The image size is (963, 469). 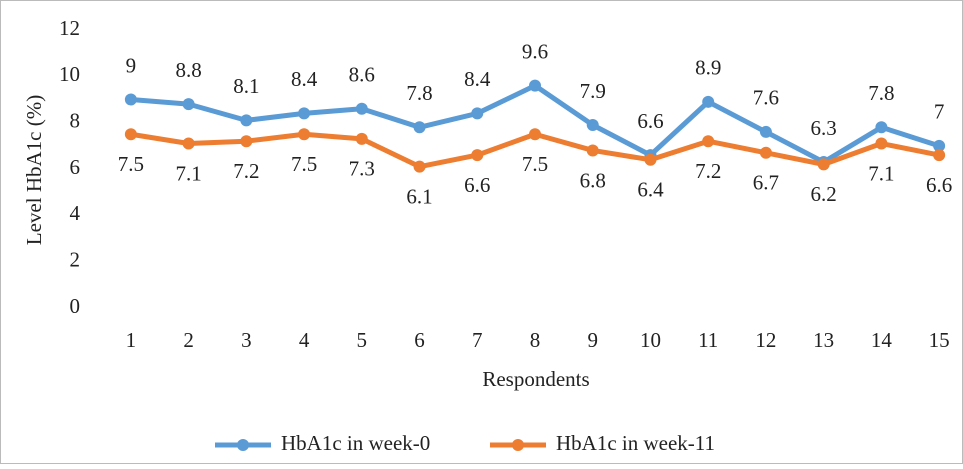 What do you see at coordinates (477, 340) in the screenshot?
I see `x-tick-label: 7` at bounding box center [477, 340].